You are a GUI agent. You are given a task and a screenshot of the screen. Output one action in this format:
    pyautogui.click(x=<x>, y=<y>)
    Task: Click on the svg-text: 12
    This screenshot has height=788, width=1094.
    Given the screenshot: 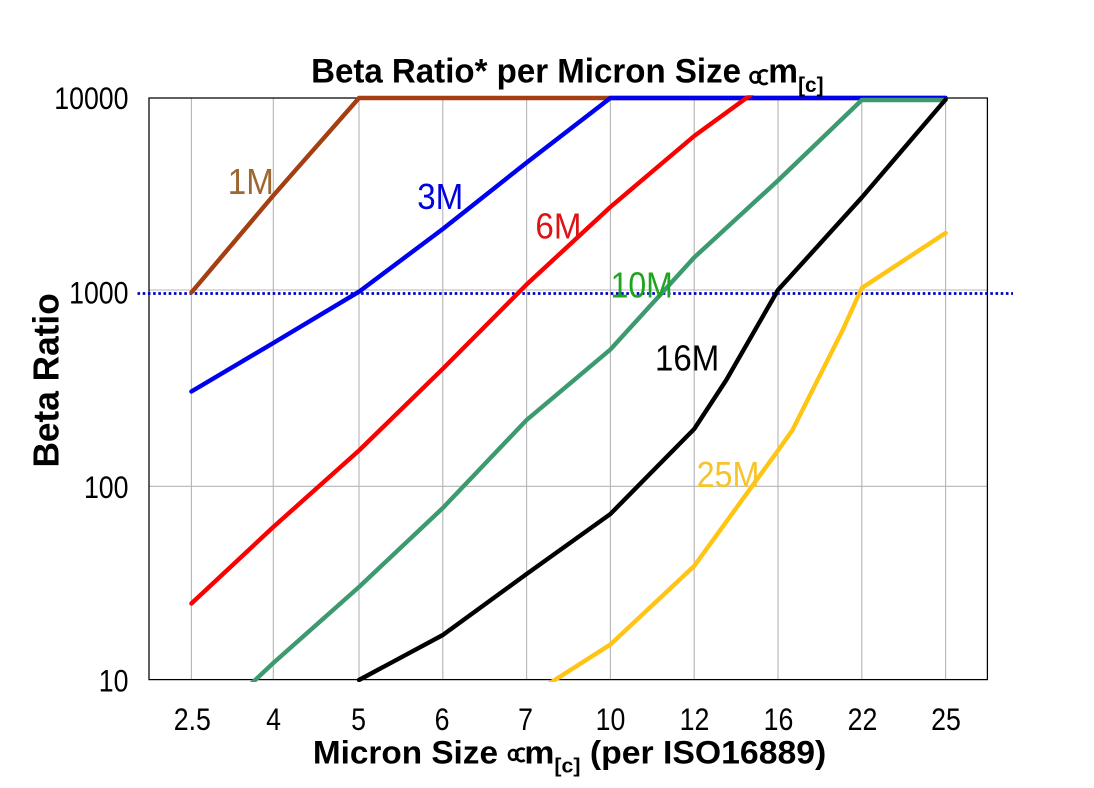 What is the action you would take?
    pyautogui.click(x=695, y=720)
    